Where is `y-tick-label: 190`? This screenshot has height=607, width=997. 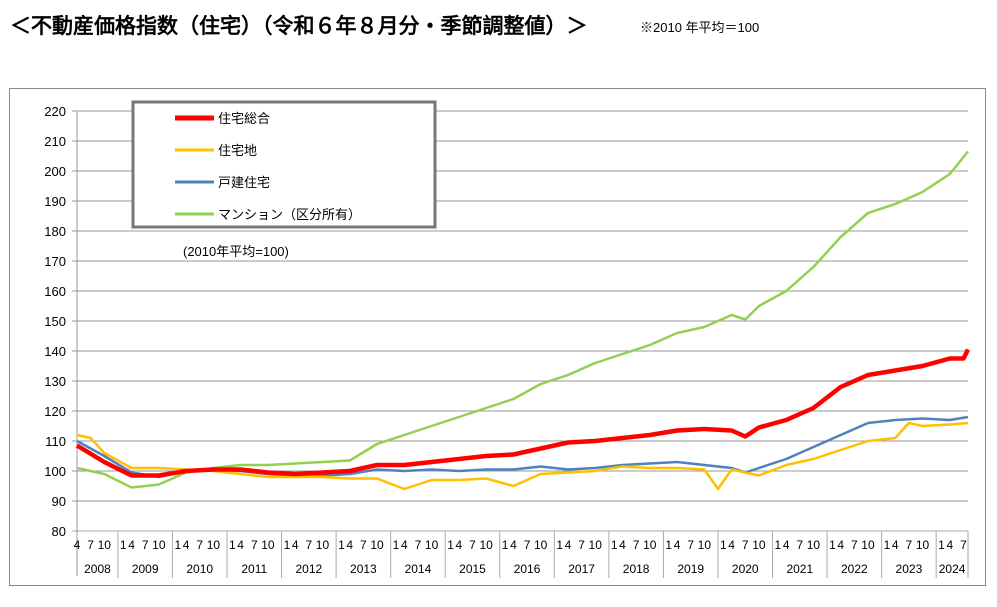
y-tick-label: 190 is located at coordinates (55, 201).